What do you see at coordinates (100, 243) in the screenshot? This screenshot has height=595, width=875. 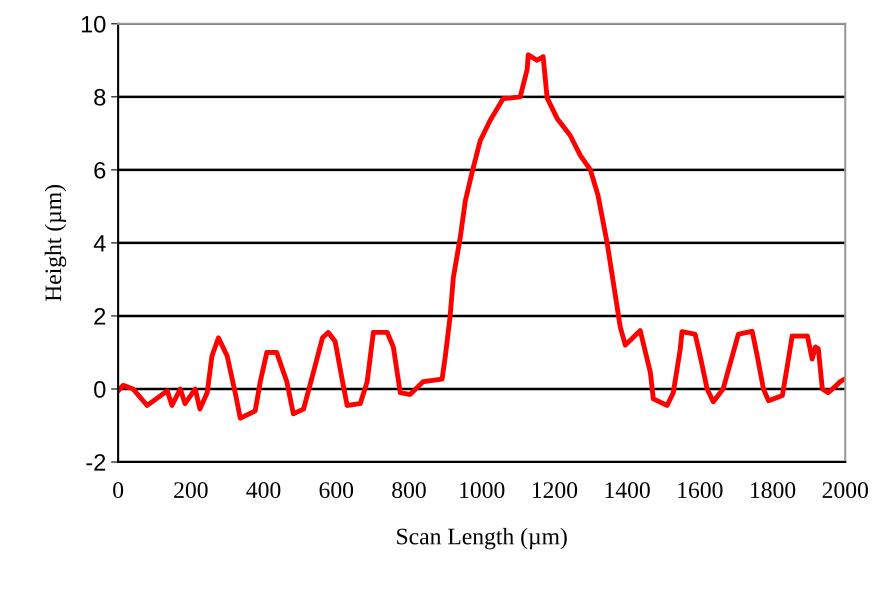 I see `y-tick-label: 4` at bounding box center [100, 243].